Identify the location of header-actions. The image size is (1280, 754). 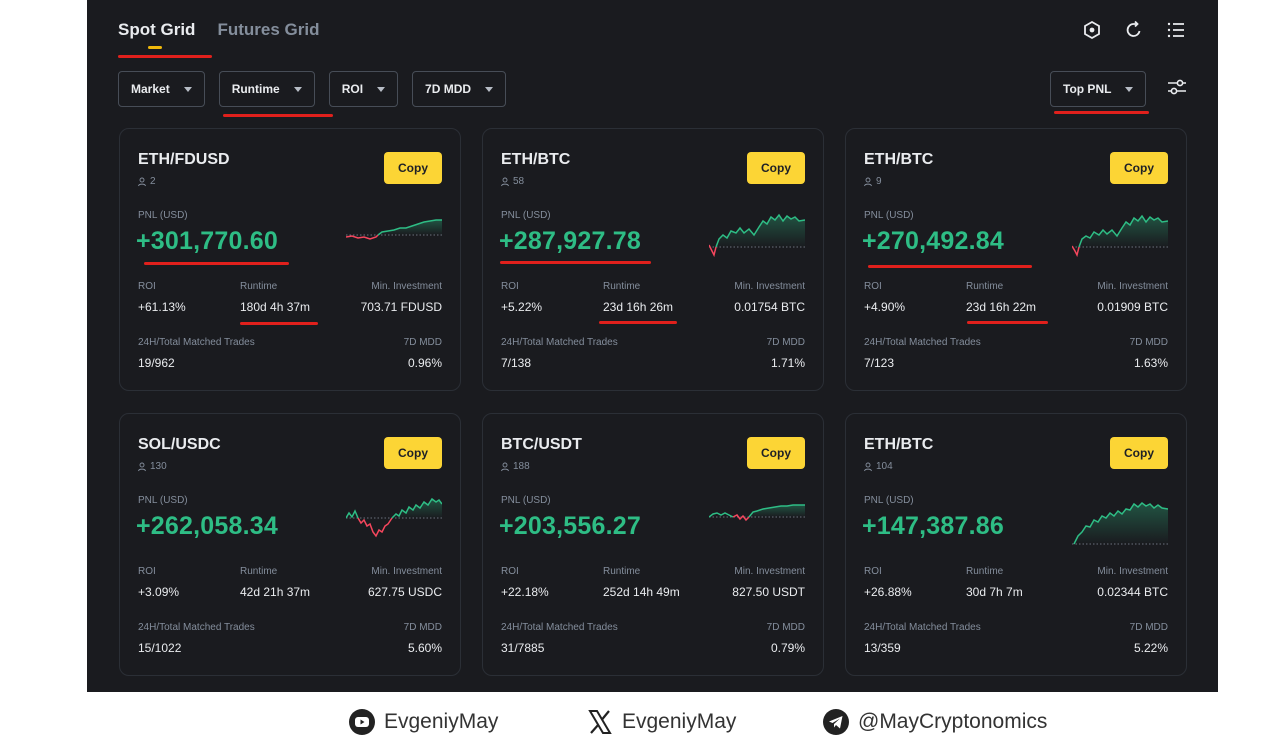
(1134, 30).